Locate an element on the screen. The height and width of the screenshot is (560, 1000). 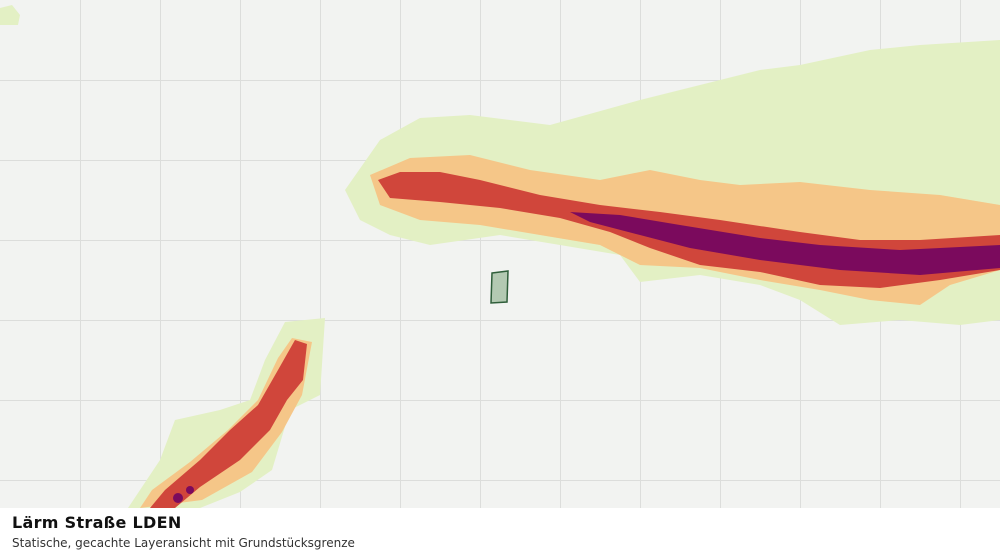
noise-band-medium is located at coordinates (226, 423).